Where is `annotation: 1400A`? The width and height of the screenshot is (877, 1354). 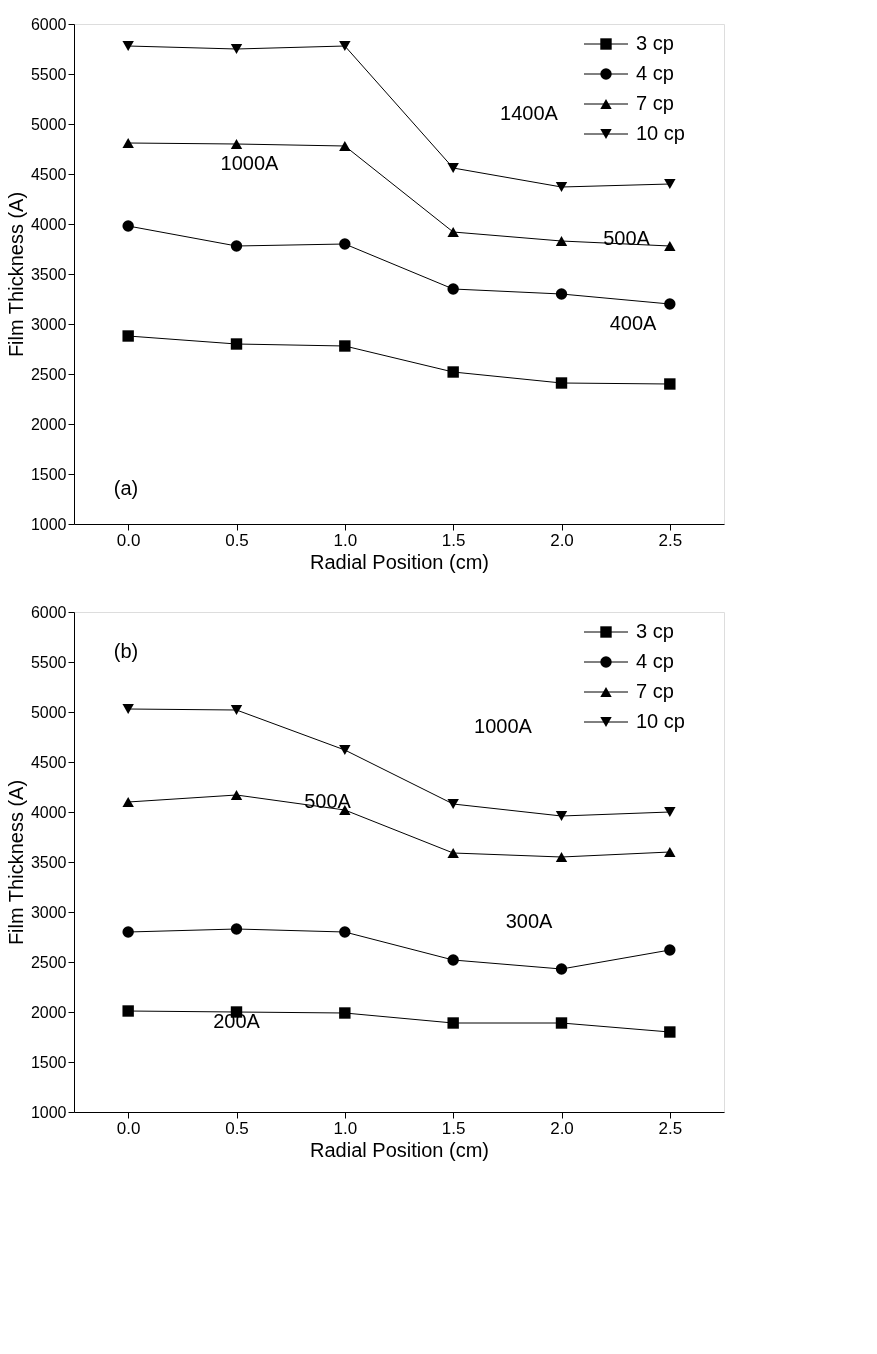
annotation: 1400A is located at coordinates (529, 113).